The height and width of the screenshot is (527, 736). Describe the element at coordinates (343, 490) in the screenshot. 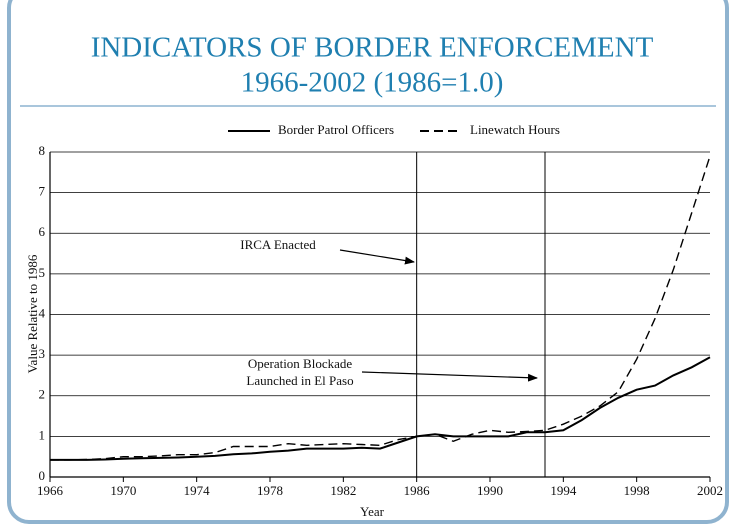

I see `x-tick-label: 1982` at that location.